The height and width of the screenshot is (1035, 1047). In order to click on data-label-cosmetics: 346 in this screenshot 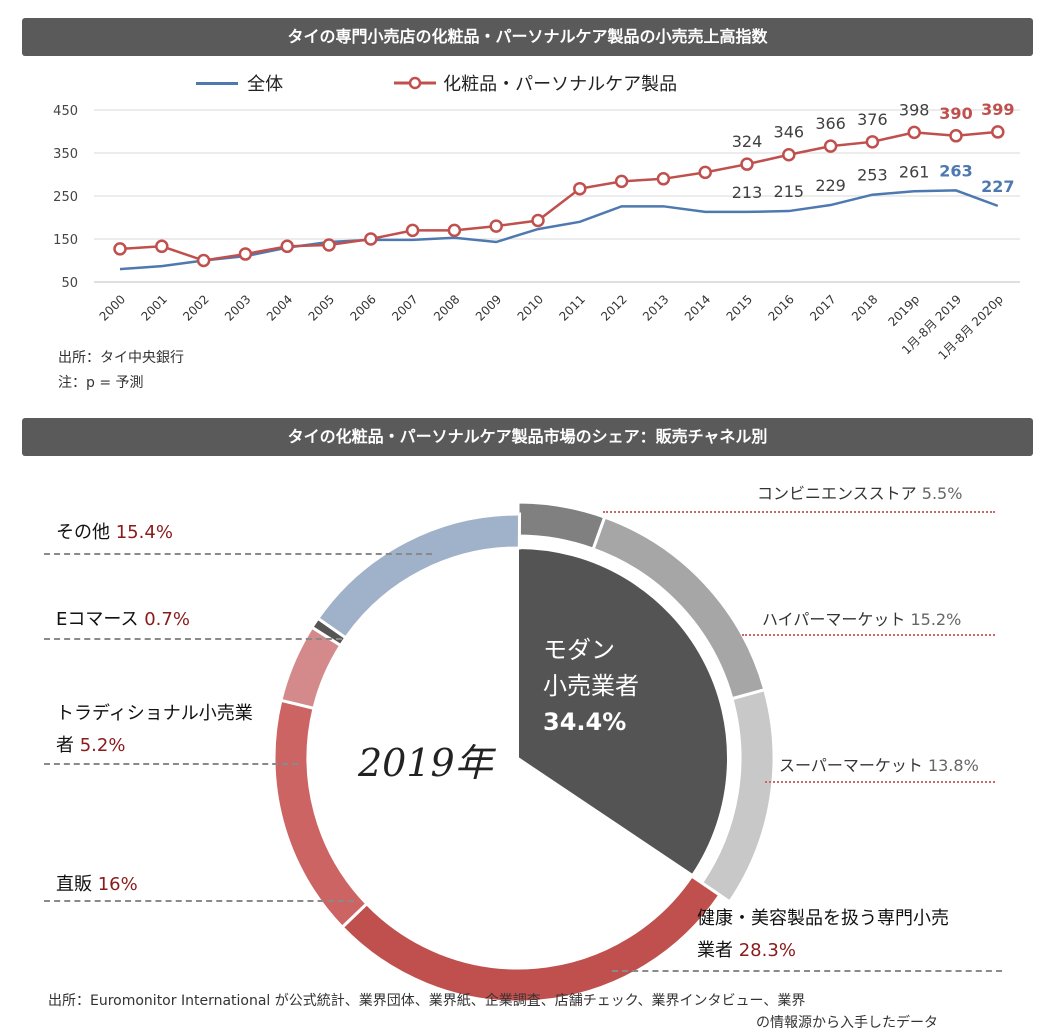, I will do `click(789, 132)`.